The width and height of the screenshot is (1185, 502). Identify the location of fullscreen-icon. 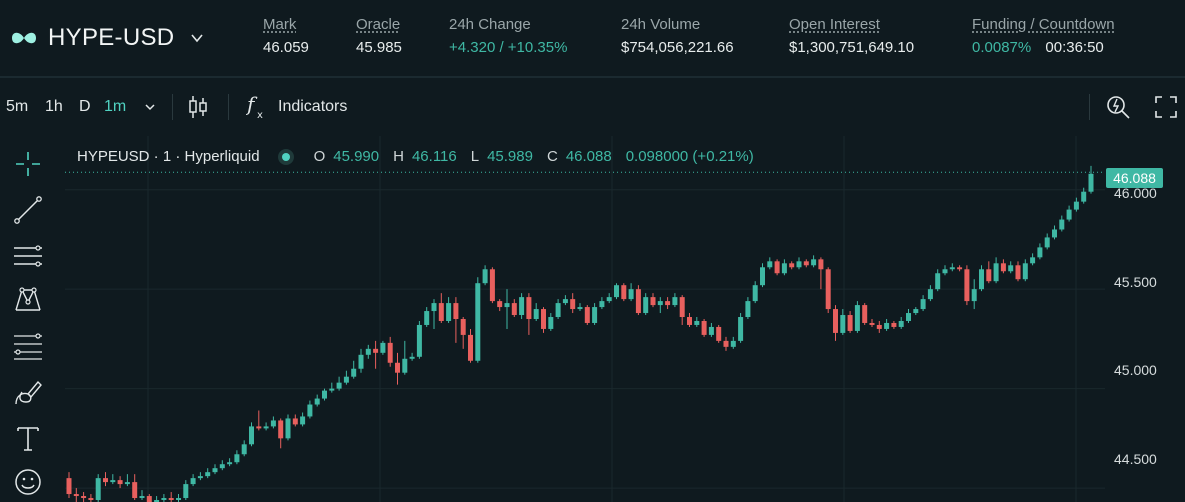
(1166, 107).